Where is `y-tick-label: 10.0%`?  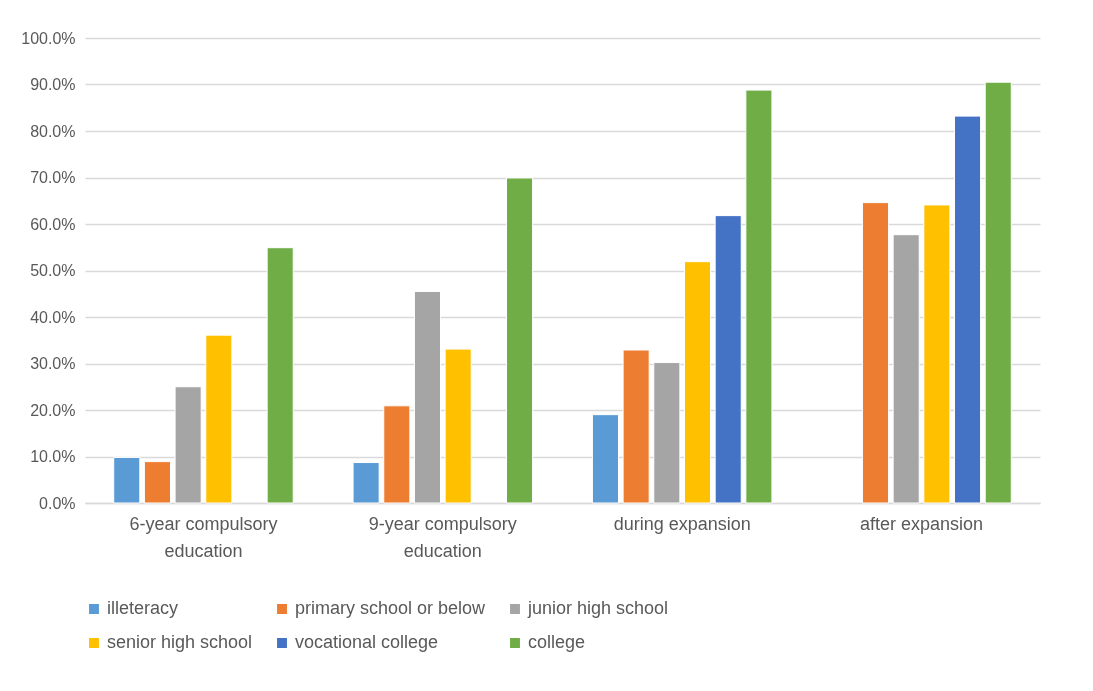
y-tick-label: 10.0% is located at coordinates (53, 456).